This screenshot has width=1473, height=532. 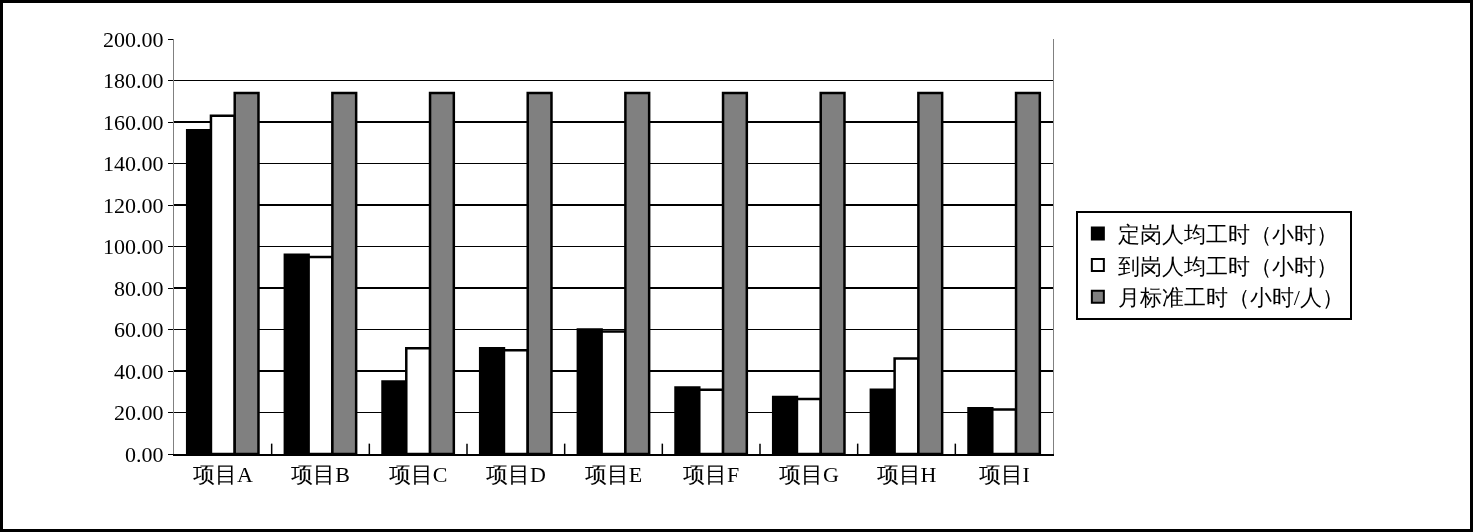 I want to click on x-tick-label: 项目A, so click(x=222, y=474).